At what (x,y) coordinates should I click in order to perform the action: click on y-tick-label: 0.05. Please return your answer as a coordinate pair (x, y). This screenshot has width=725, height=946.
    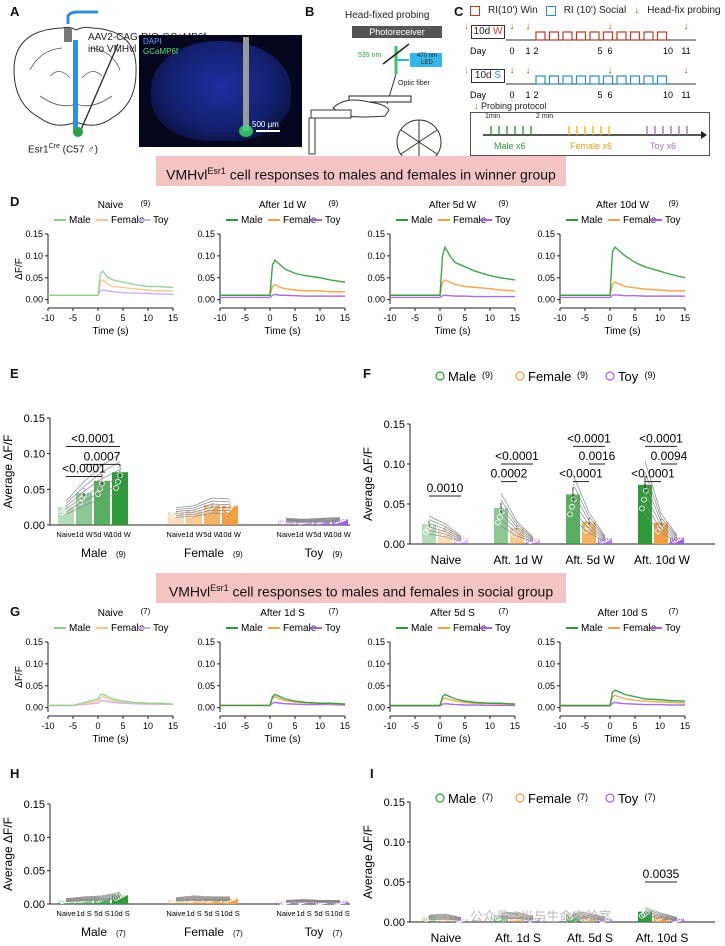
    Looking at the image, I should click on (34, 872).